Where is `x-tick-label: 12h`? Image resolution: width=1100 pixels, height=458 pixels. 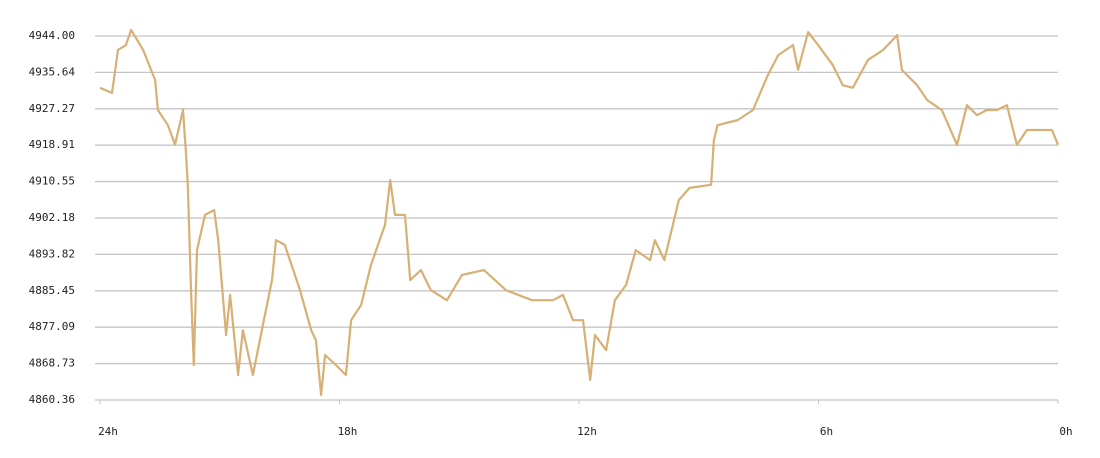
x-tick-label: 12h is located at coordinates (587, 431).